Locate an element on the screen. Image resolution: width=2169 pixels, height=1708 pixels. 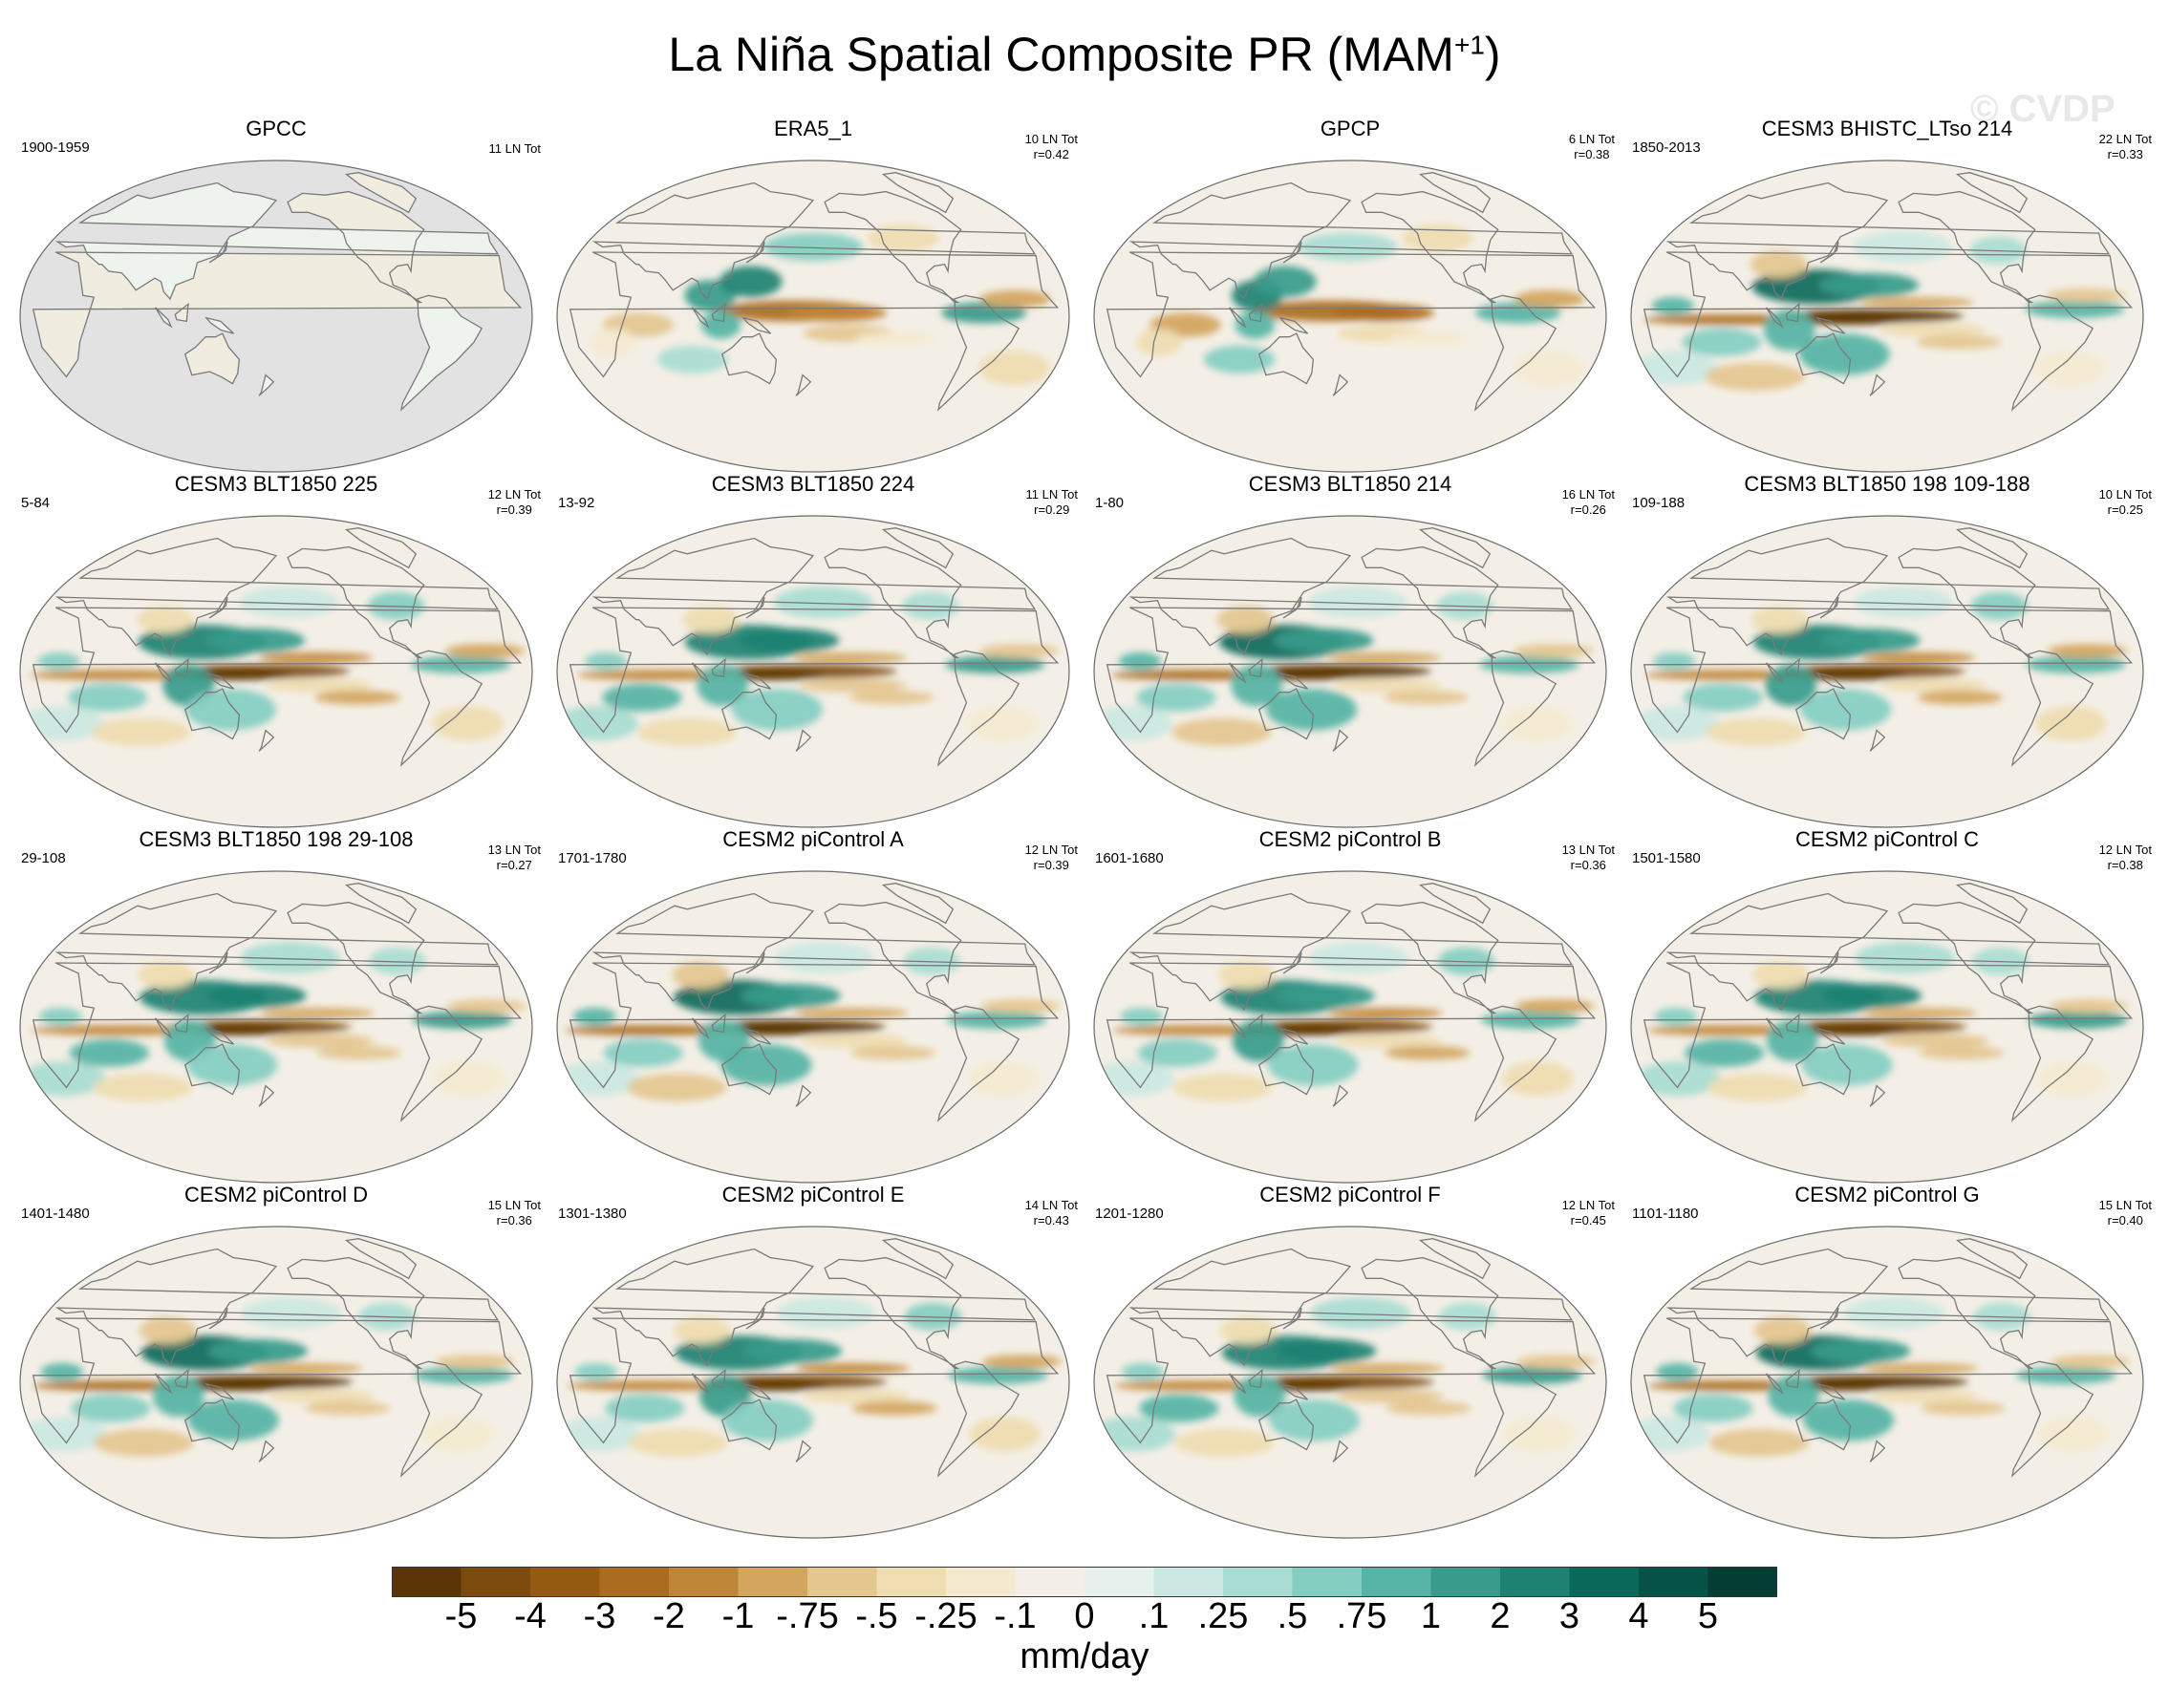
watermark: © CVDP is located at coordinates (2042, 109).